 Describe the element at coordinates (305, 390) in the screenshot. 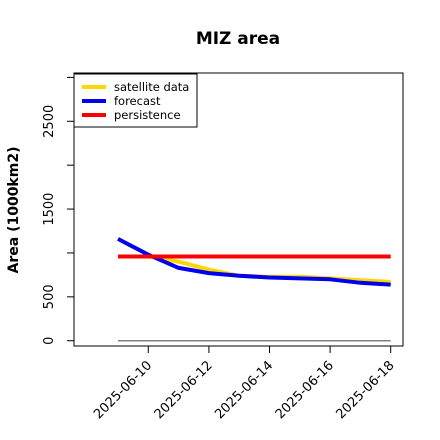

I see `x-tick-label: 2025-06-16` at that location.